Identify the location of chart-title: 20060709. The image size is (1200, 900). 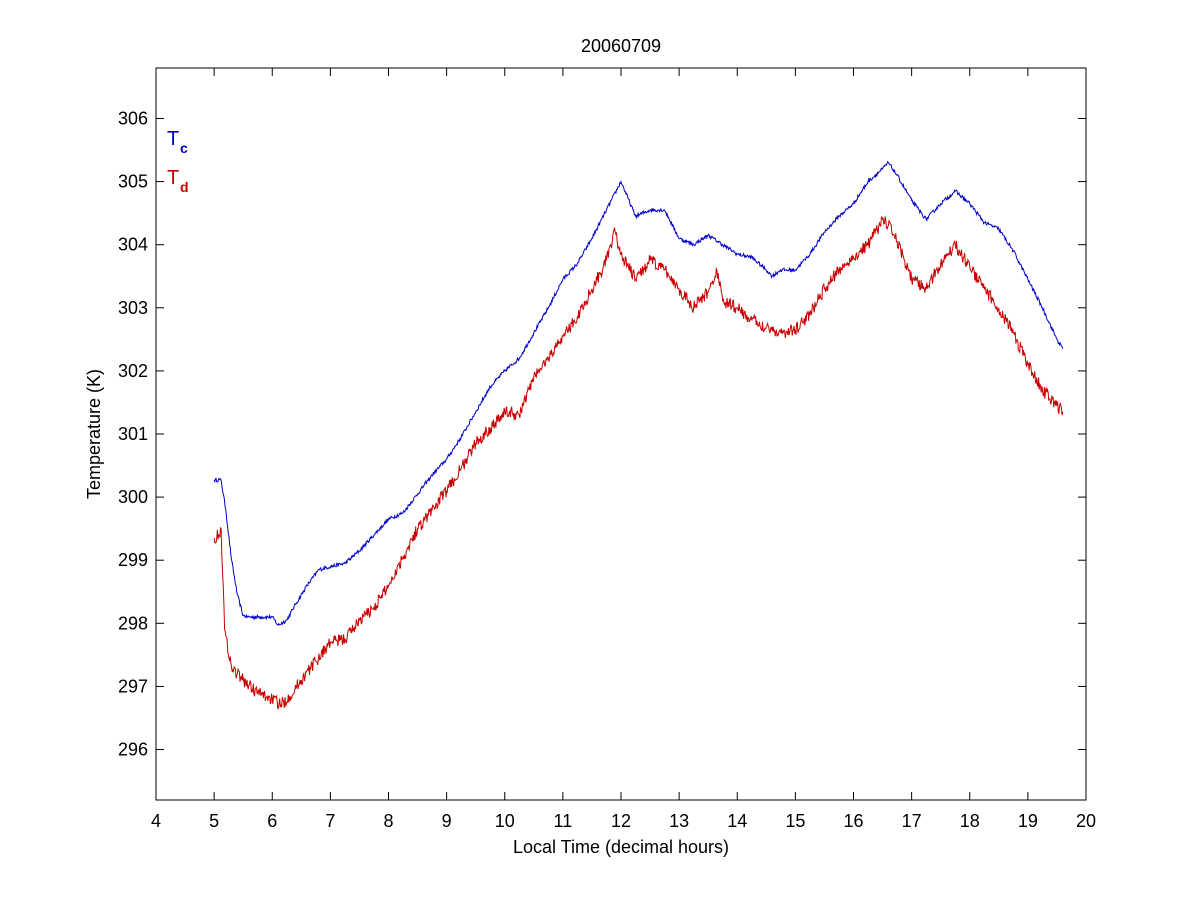
(621, 46).